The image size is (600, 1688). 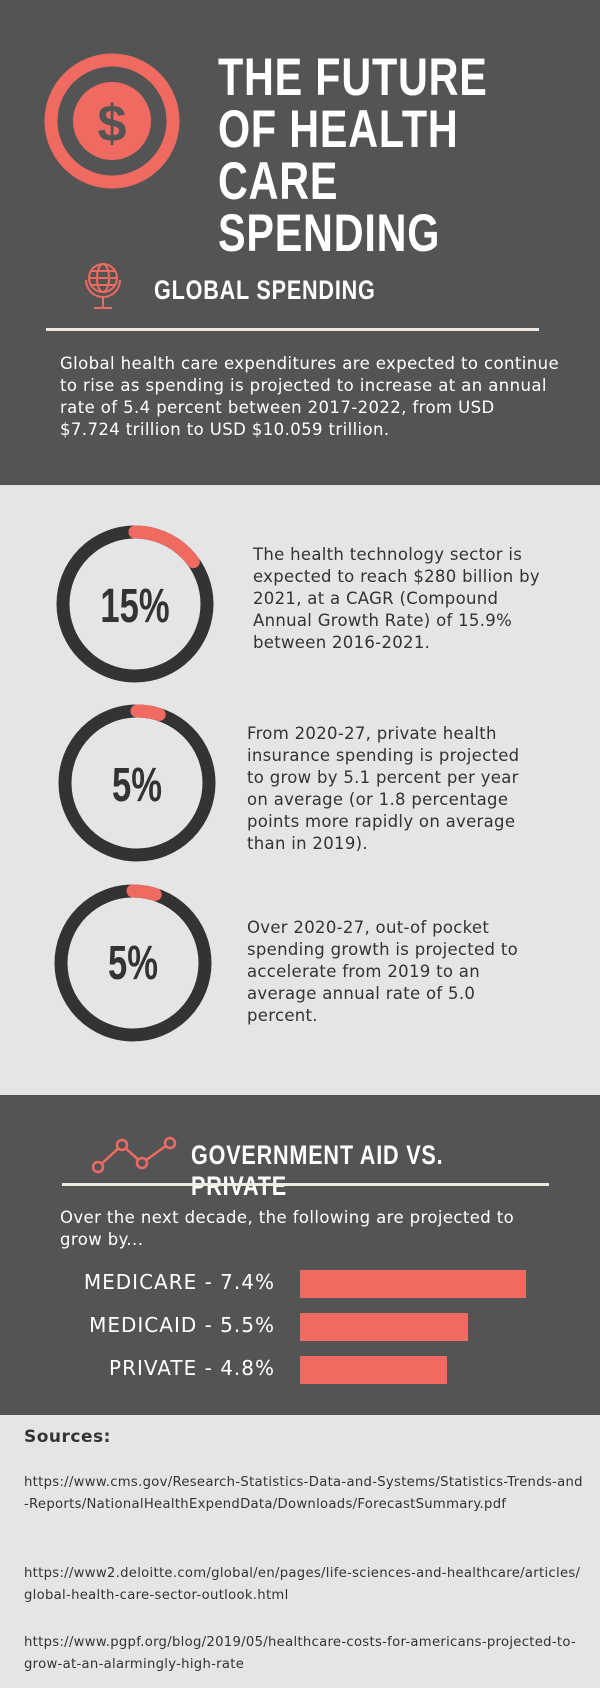 What do you see at coordinates (384, 1327) in the screenshot?
I see `bar-medicaid` at bounding box center [384, 1327].